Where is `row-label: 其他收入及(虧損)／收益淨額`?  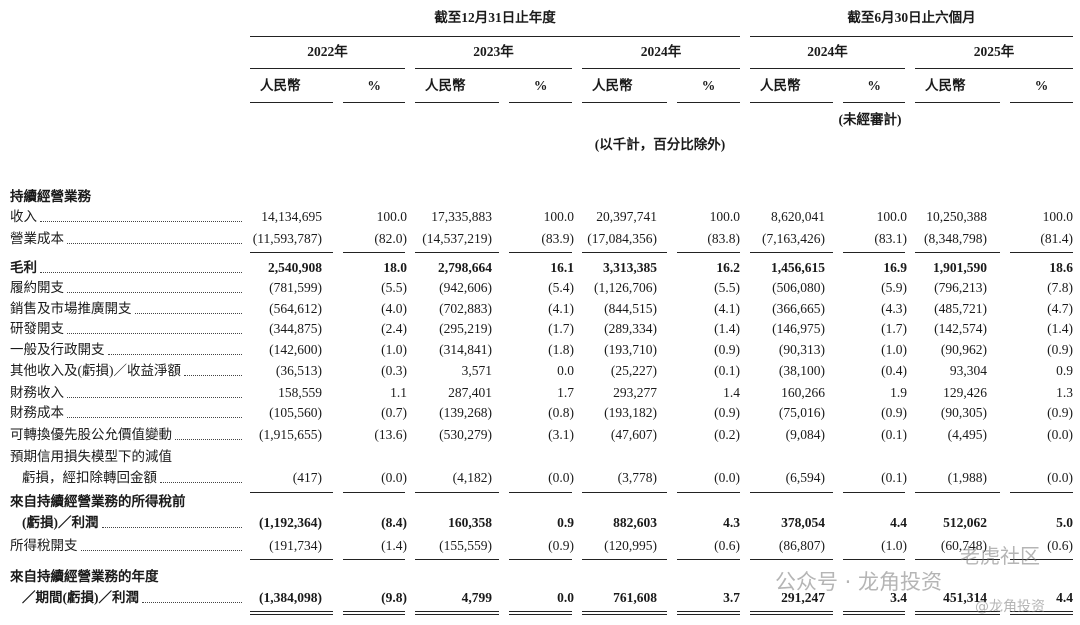 row-label: 其他收入及(虧損)／收益淨額 is located at coordinates (128, 371).